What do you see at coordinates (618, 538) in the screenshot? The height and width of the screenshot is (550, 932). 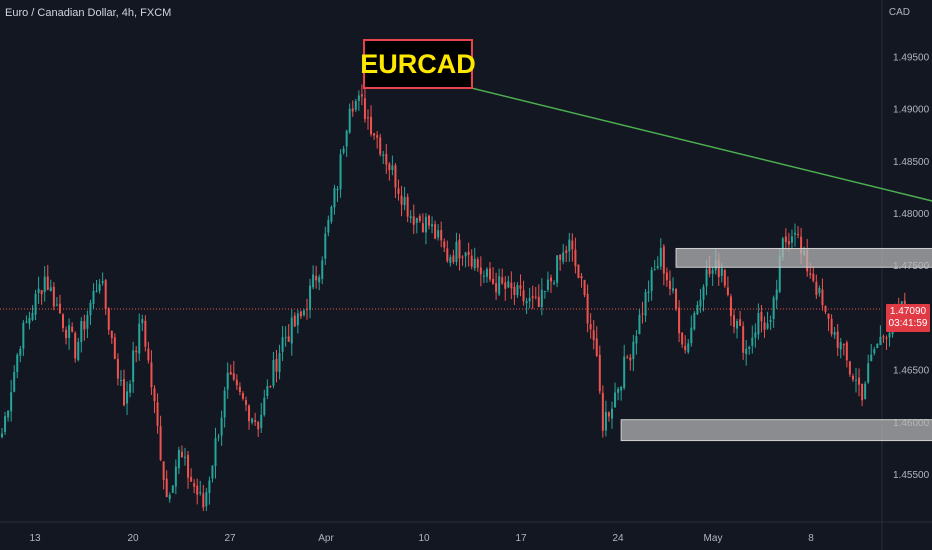 I see `x-tick-label: 24` at bounding box center [618, 538].